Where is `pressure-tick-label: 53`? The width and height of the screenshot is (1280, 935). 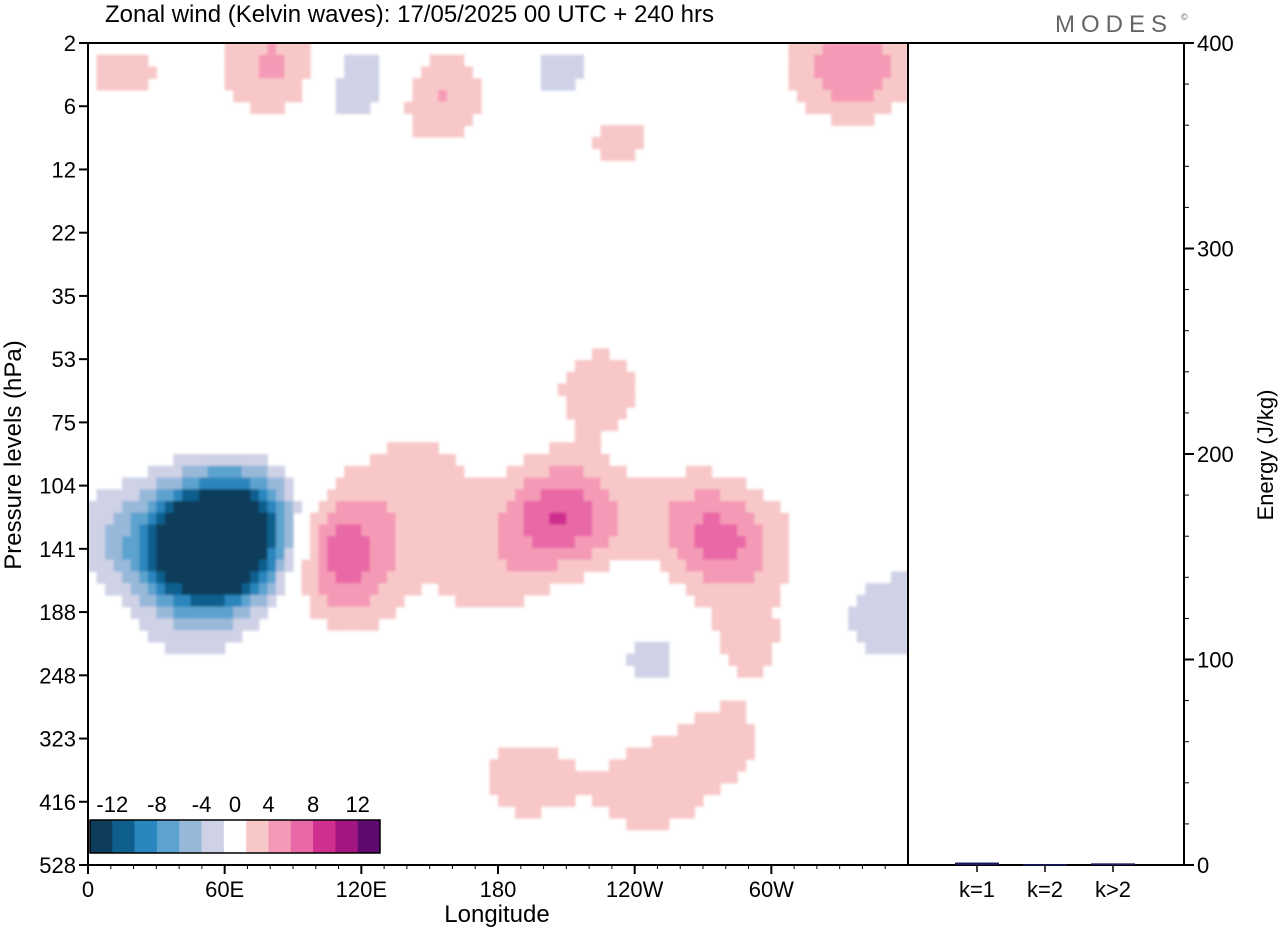
pressure-tick-label: 53 is located at coordinates (64, 359).